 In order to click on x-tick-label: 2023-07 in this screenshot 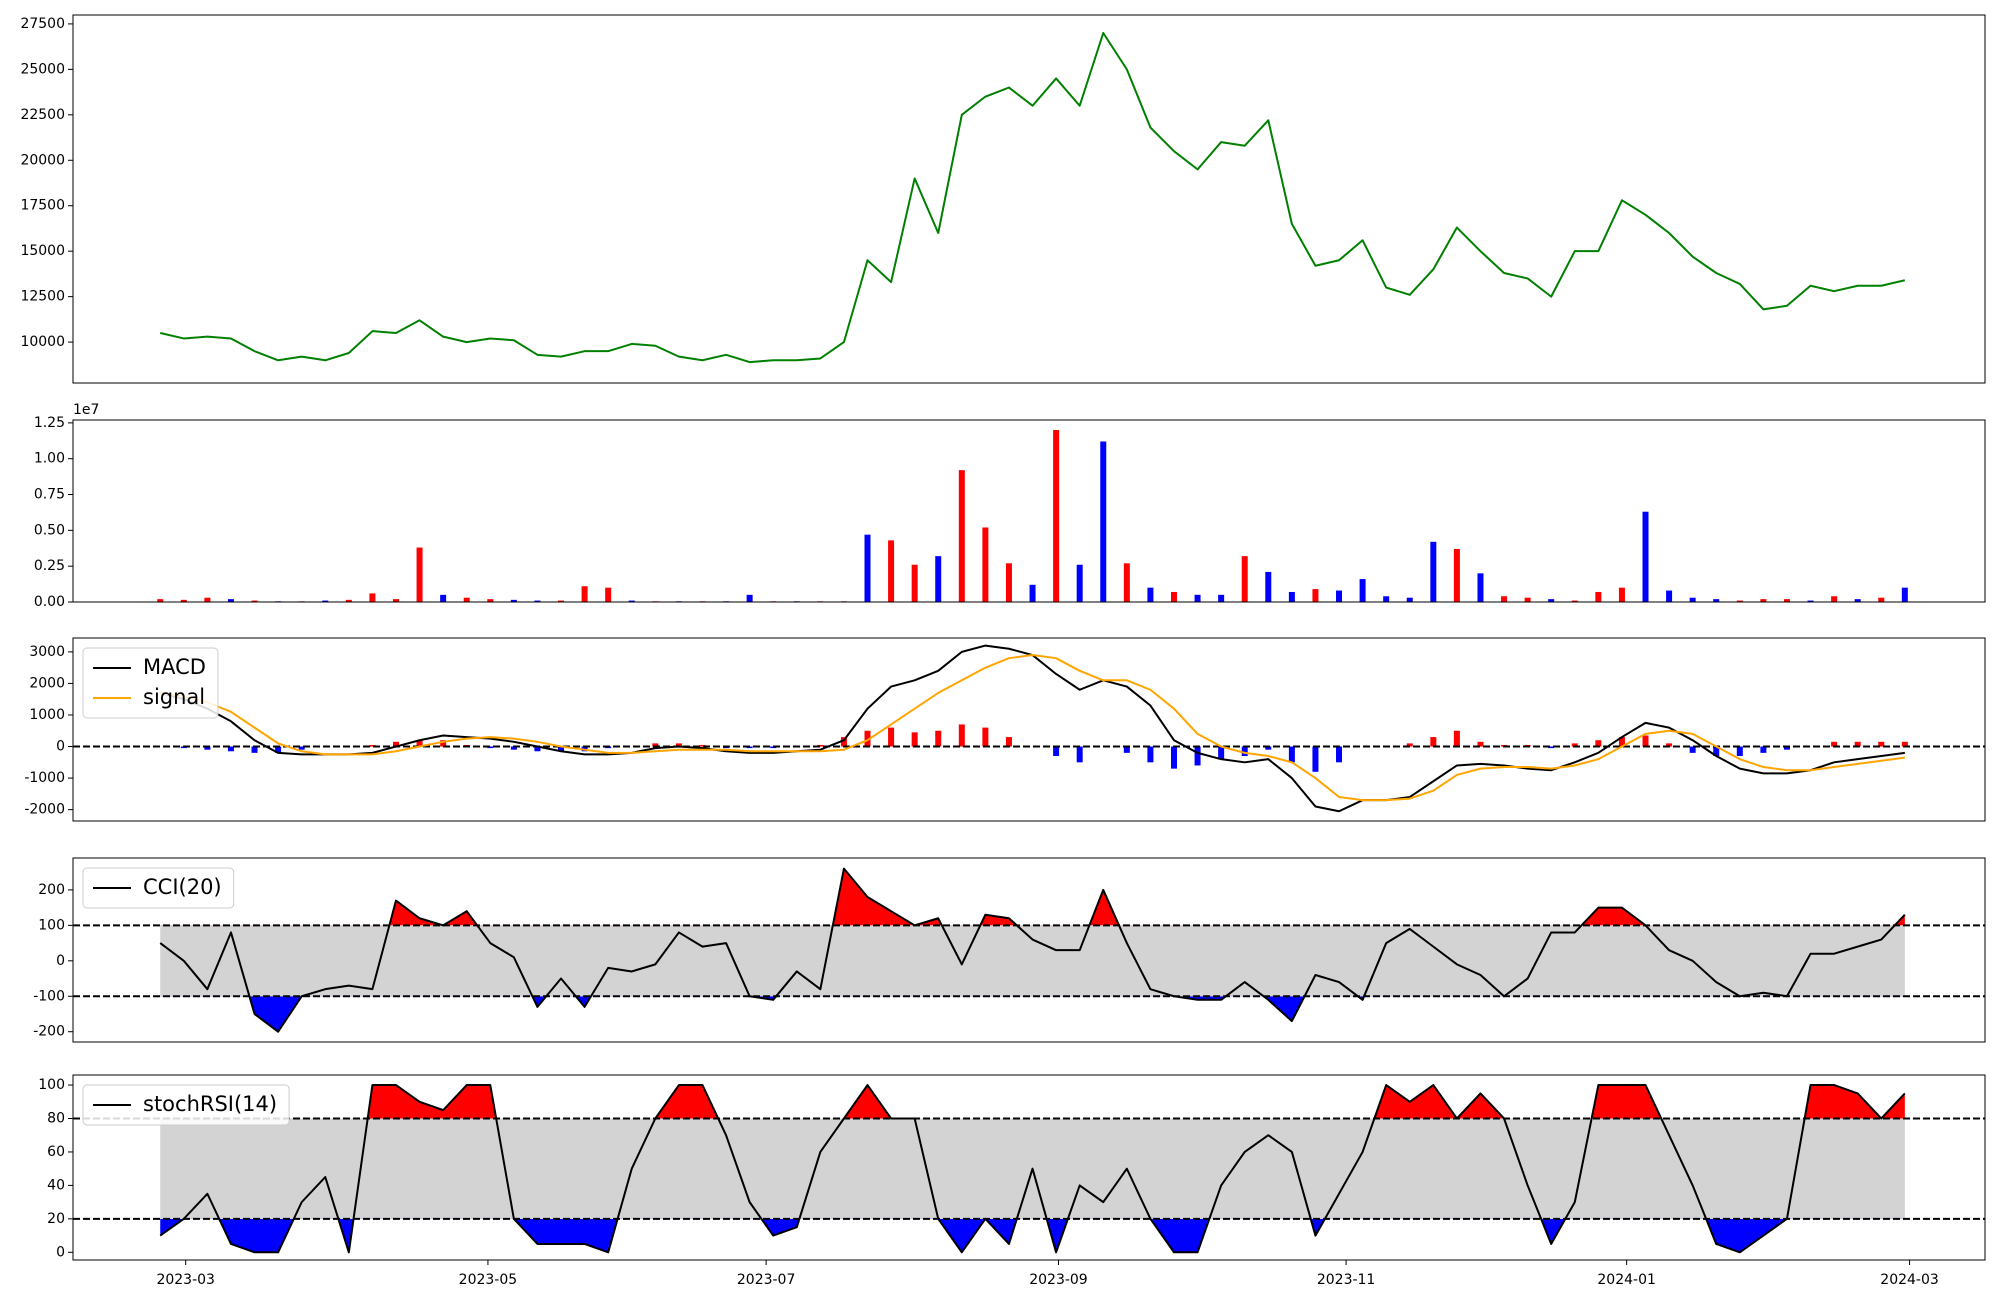, I will do `click(766, 1280)`.